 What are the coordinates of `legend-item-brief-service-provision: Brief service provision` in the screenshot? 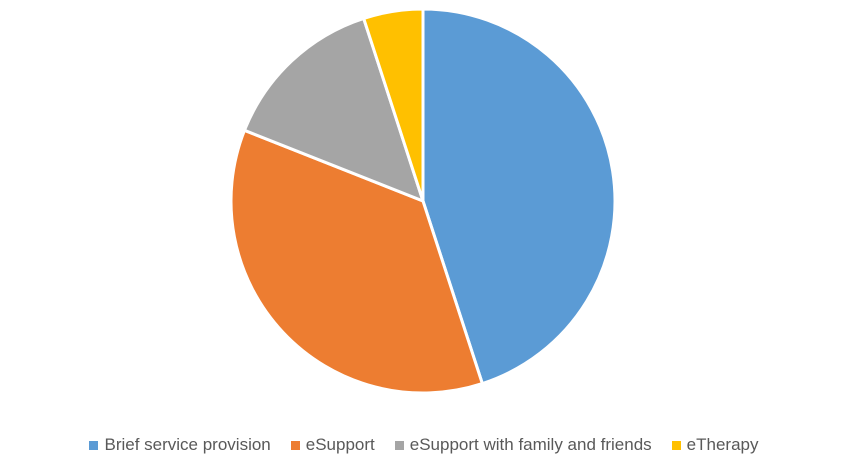 It's located at (180, 445).